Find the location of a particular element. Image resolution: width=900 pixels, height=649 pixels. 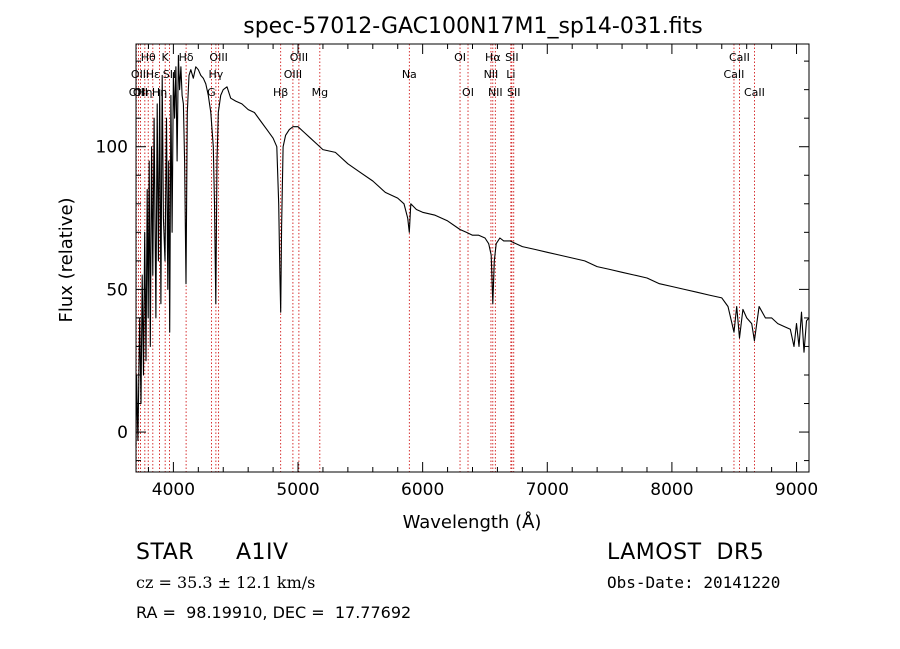

x-tick-label: 9000 is located at coordinates (796, 490).